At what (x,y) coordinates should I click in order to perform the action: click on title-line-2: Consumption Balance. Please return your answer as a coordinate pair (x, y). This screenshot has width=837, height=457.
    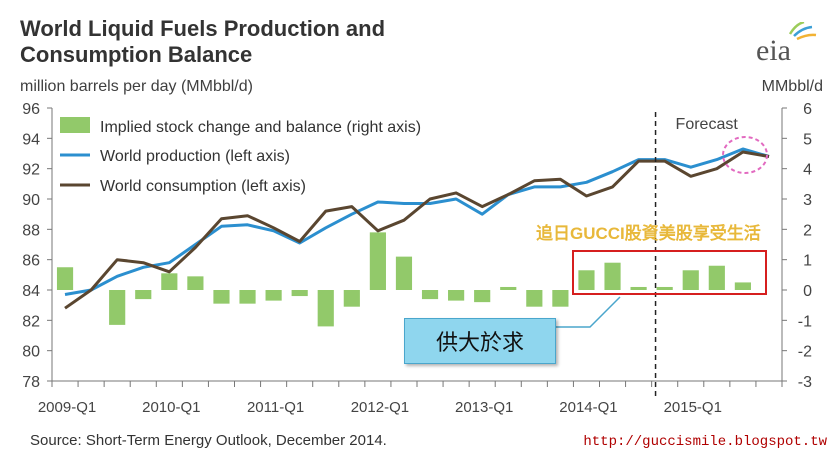
    Looking at the image, I should click on (136, 54).